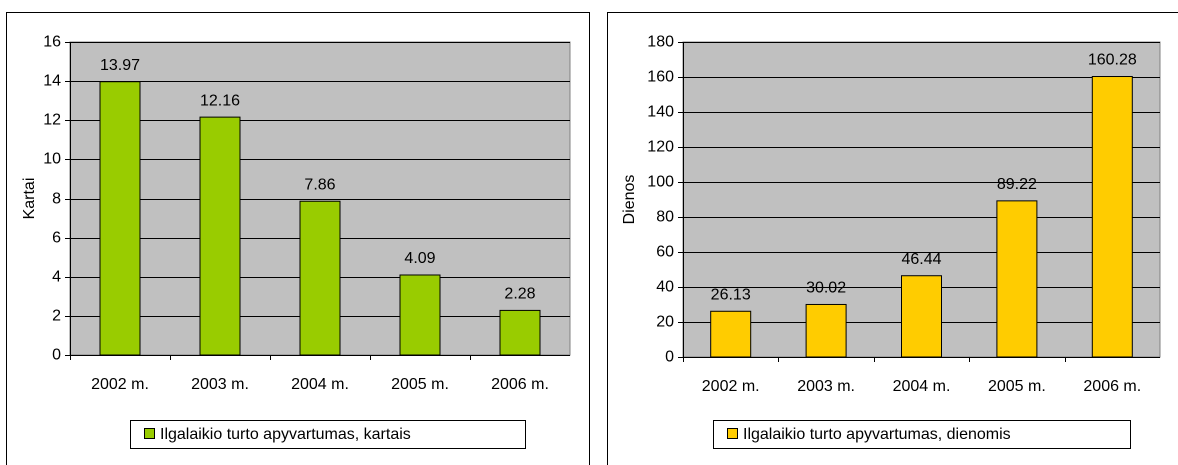 This screenshot has width=1178, height=465. I want to click on y-tick-label: 180, so click(660, 42).